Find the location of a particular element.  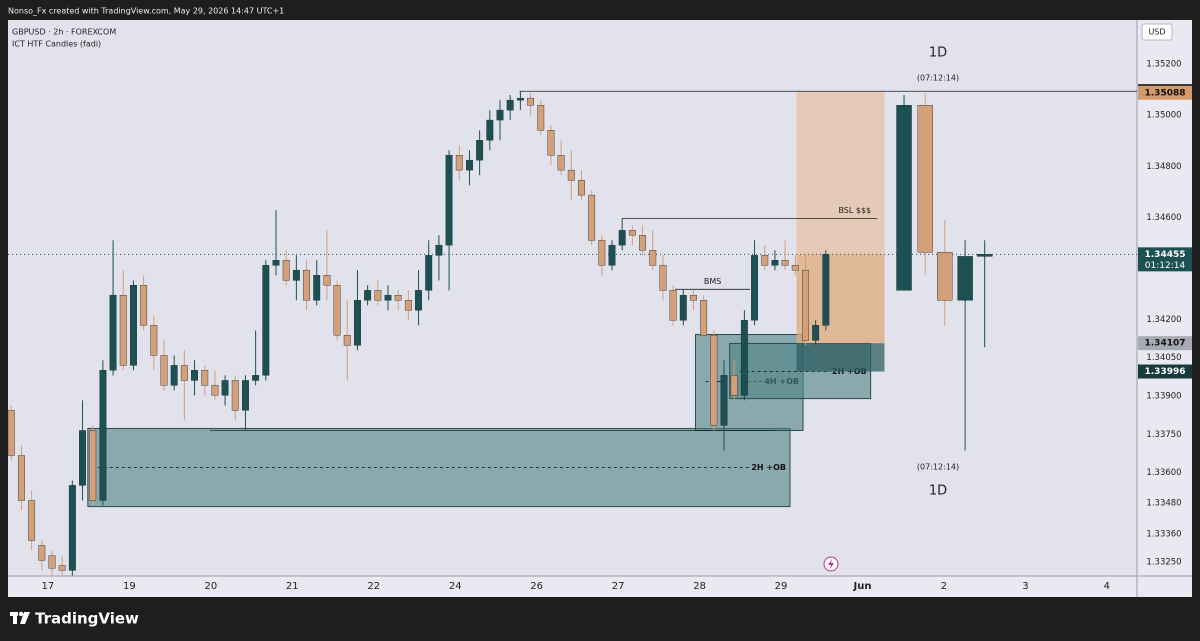

price-label: 1.34107 is located at coordinates (1165, 344).